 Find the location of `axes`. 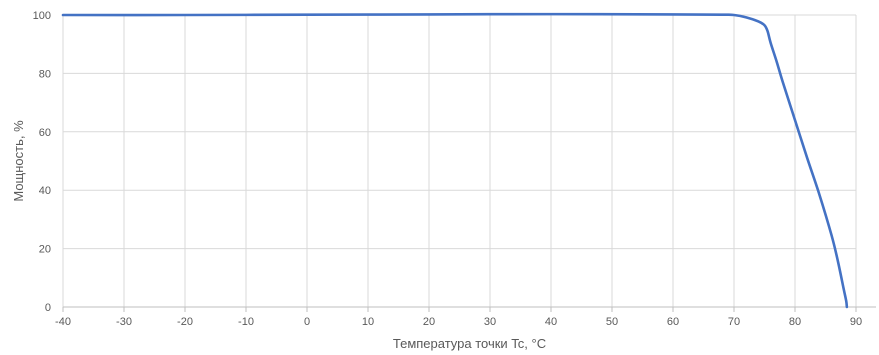

axes is located at coordinates (469, 309).